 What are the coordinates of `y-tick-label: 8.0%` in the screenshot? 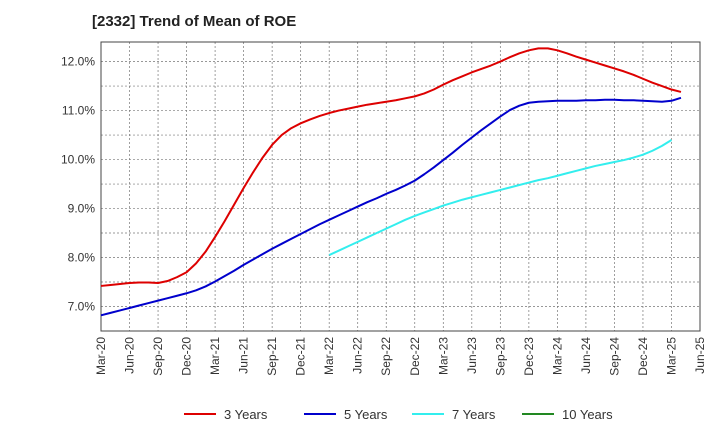 It's located at (82, 258).